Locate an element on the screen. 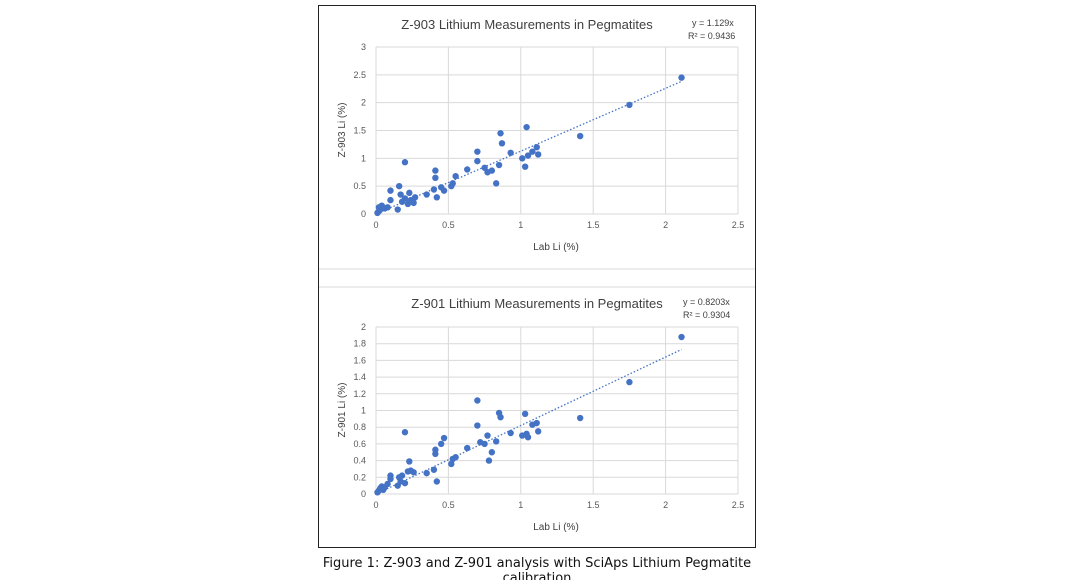 This screenshot has height=580, width=1068. y-tick-label: 0.5 is located at coordinates (359, 186).